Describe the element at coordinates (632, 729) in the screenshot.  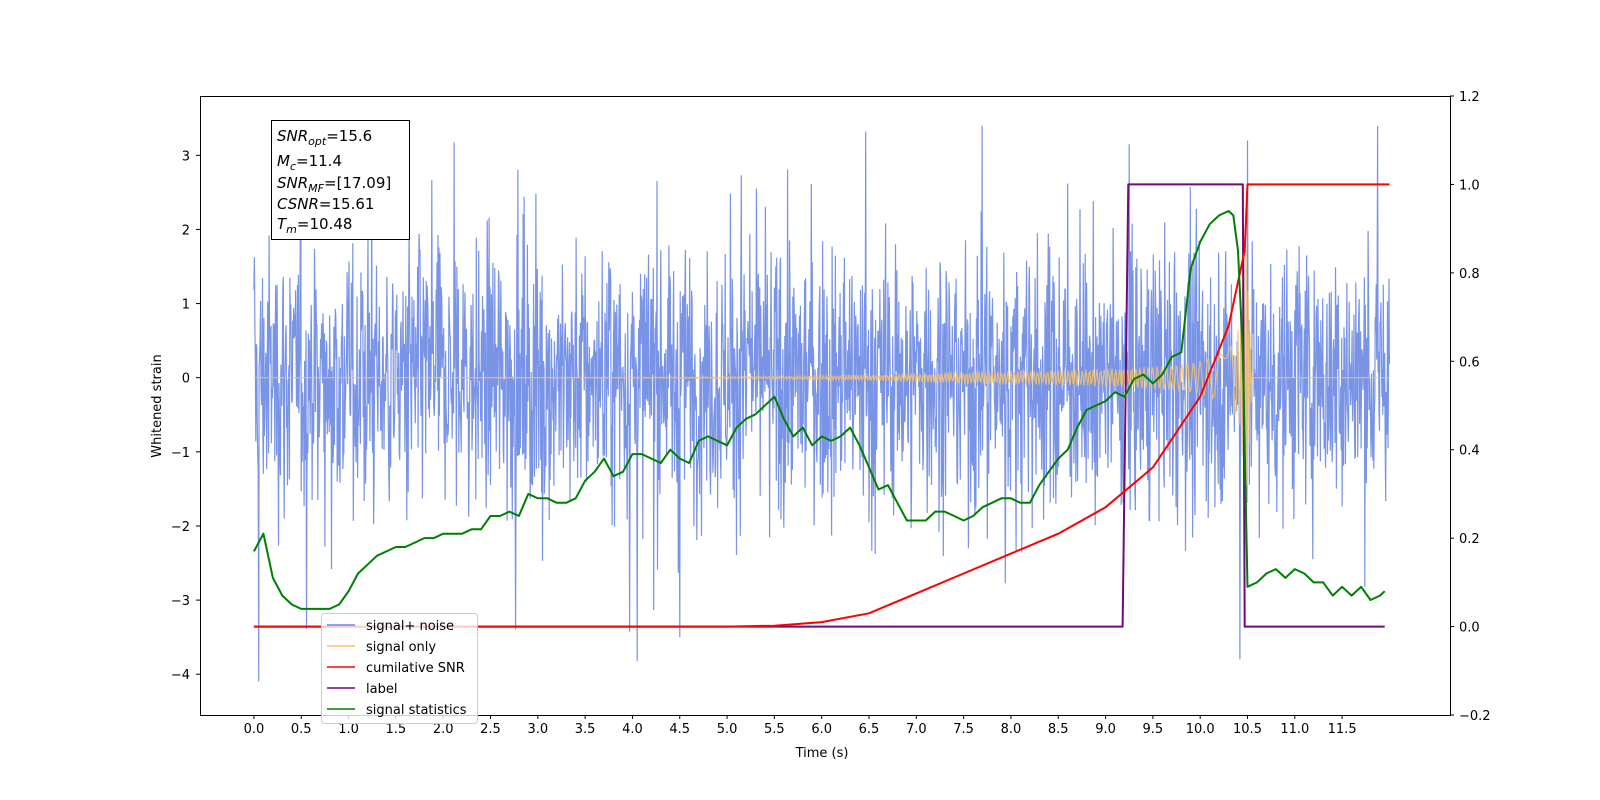
I see `x-tick-label: 4.0` at that location.